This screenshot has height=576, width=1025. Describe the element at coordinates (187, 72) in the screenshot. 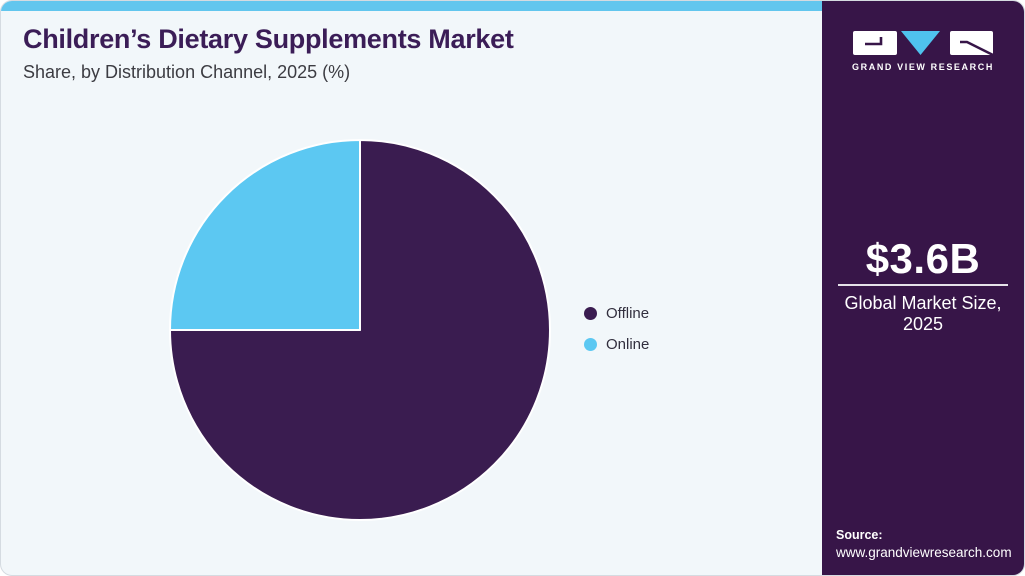

I see `page-subtitle: Share, by Distribution Channel, 2025 (%)` at that location.